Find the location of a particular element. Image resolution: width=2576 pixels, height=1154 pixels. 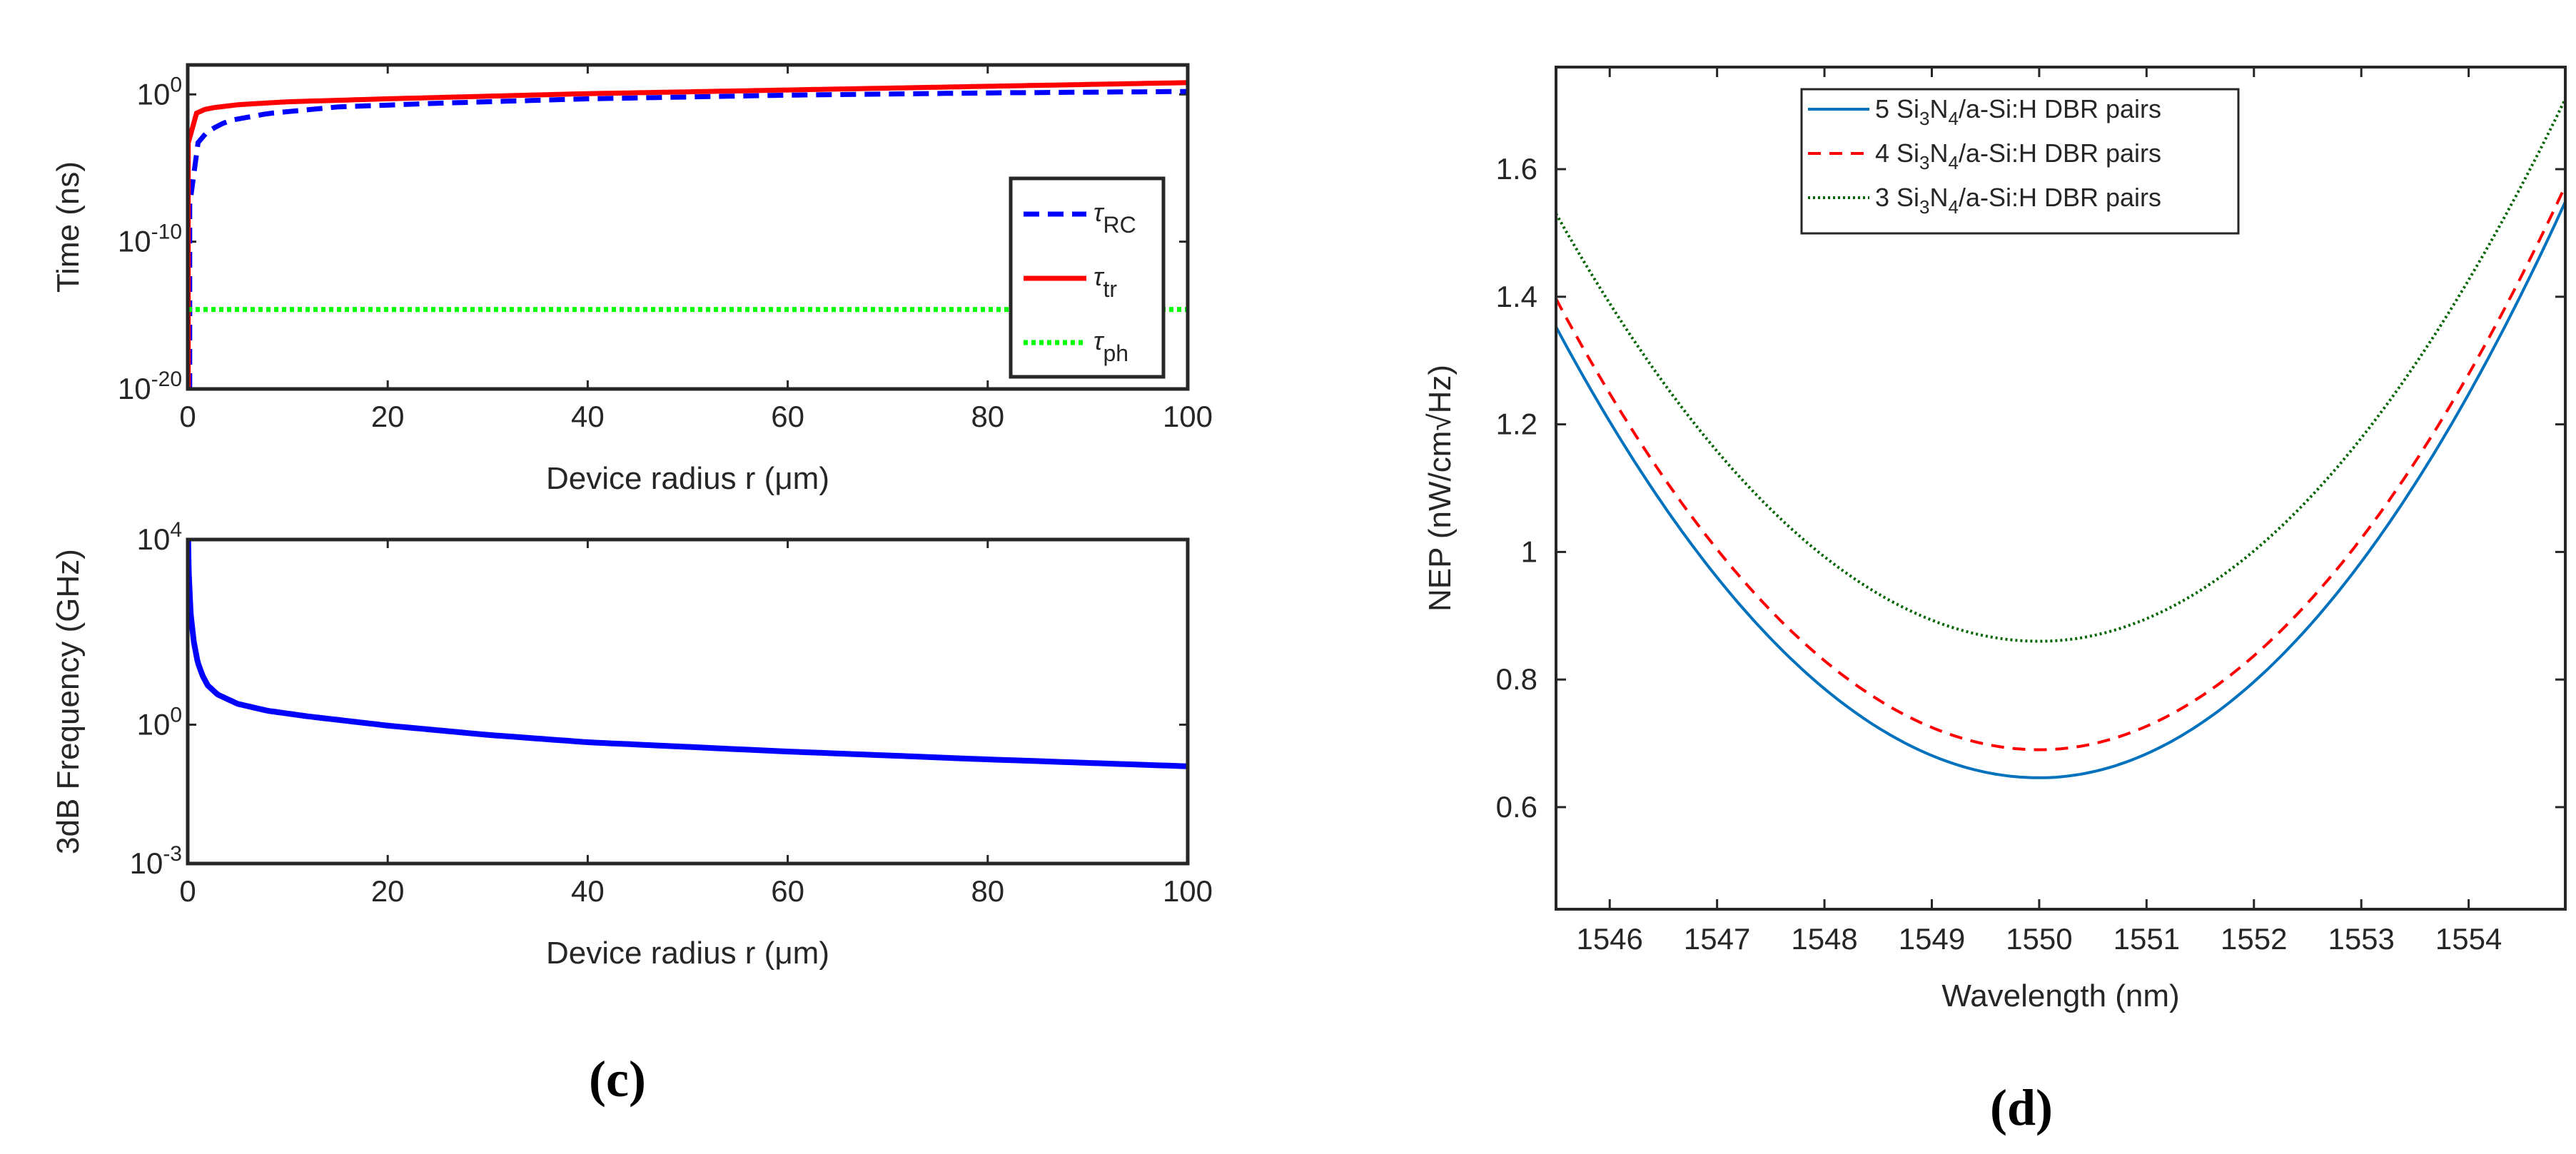

y-tick-label: 10⁻²⁰ is located at coordinates (150, 386).